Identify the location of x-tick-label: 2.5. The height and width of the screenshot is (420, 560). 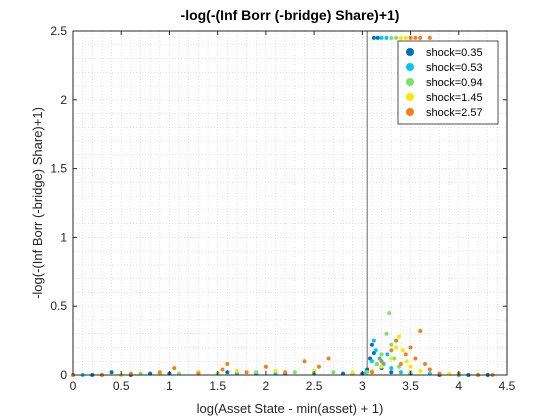
(314, 386).